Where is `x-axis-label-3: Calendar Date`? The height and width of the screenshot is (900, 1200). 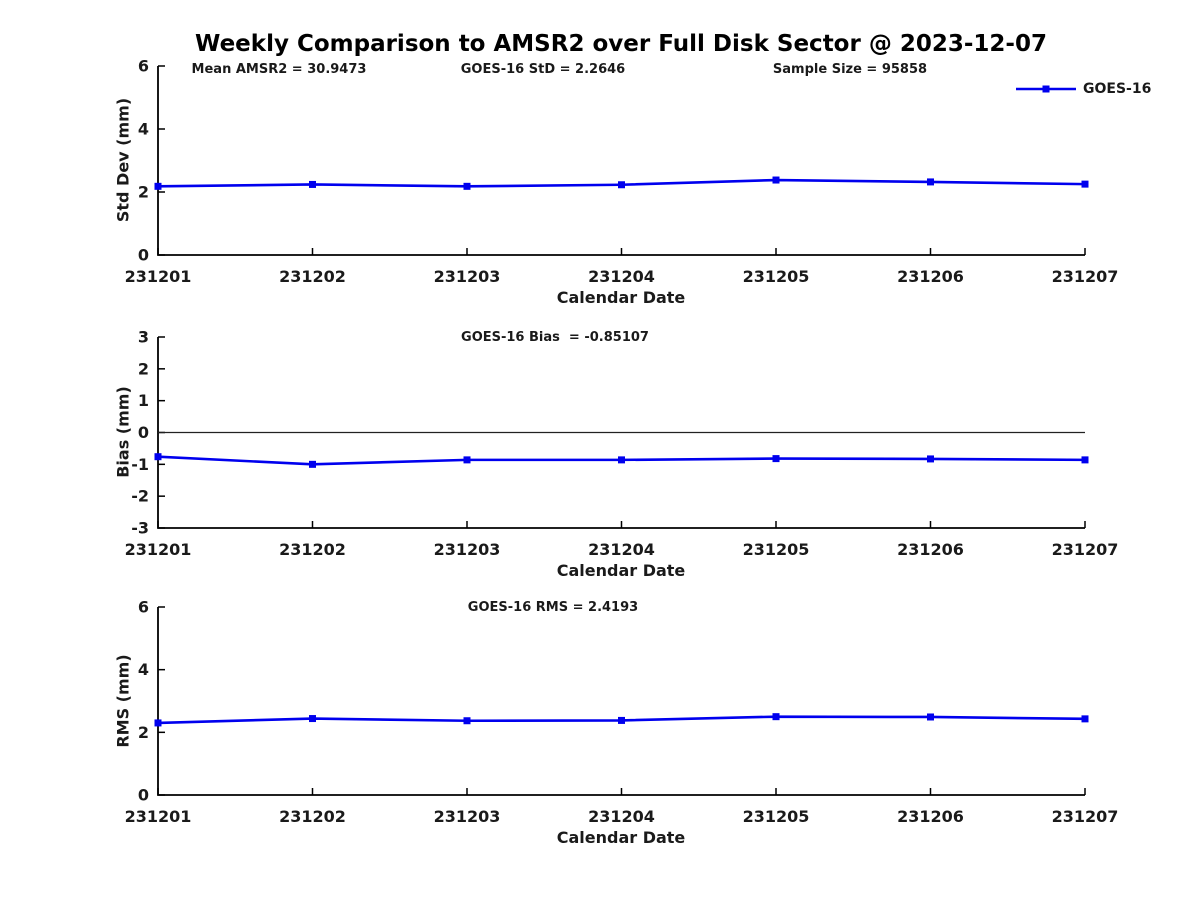 x-axis-label-3: Calendar Date is located at coordinates (621, 837).